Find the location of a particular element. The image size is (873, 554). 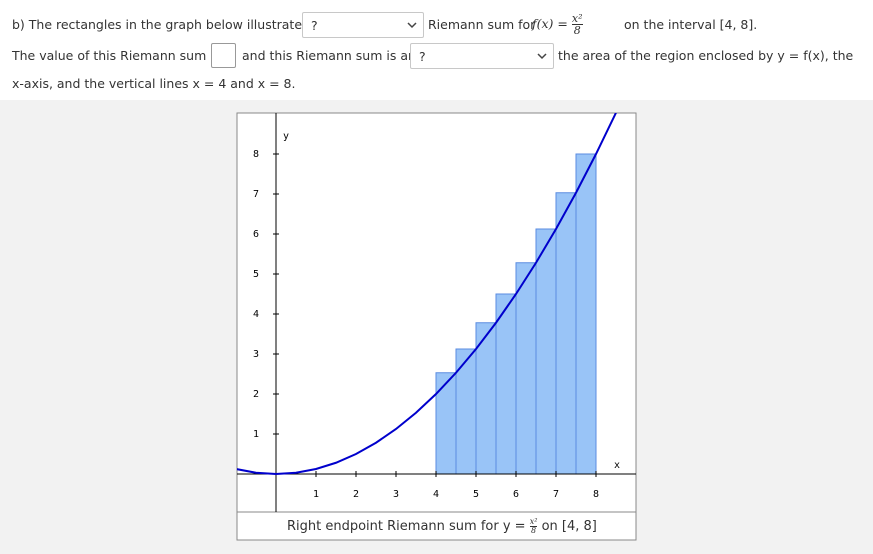

math-lhs: f(x) = is located at coordinates (550, 23).